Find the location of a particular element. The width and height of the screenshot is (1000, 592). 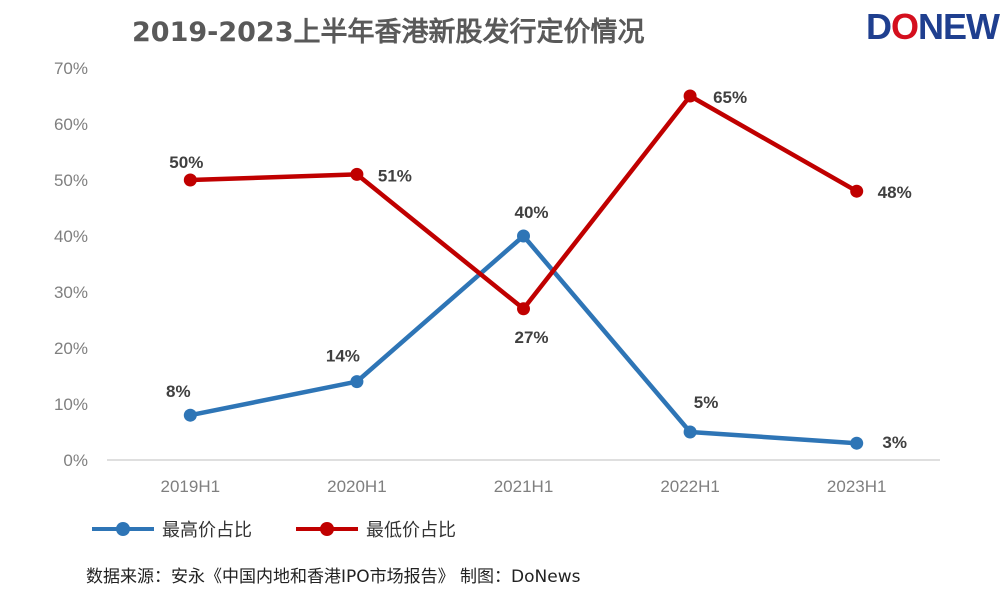

x-tick-label: 2022H1 is located at coordinates (690, 486).